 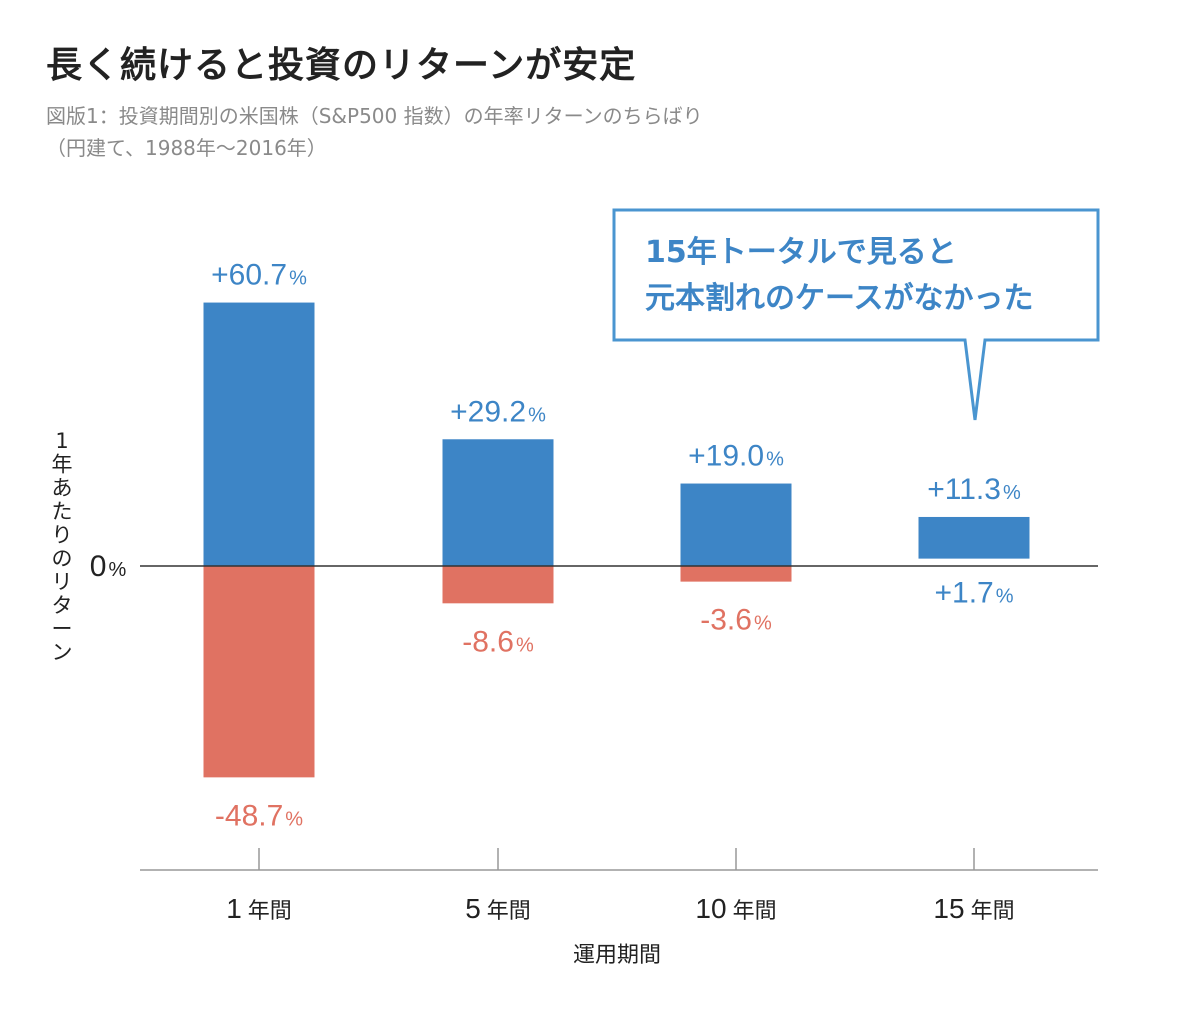 What do you see at coordinates (62, 547) in the screenshot?
I see `y-axis-title: 1 年あたりのリターン` at bounding box center [62, 547].